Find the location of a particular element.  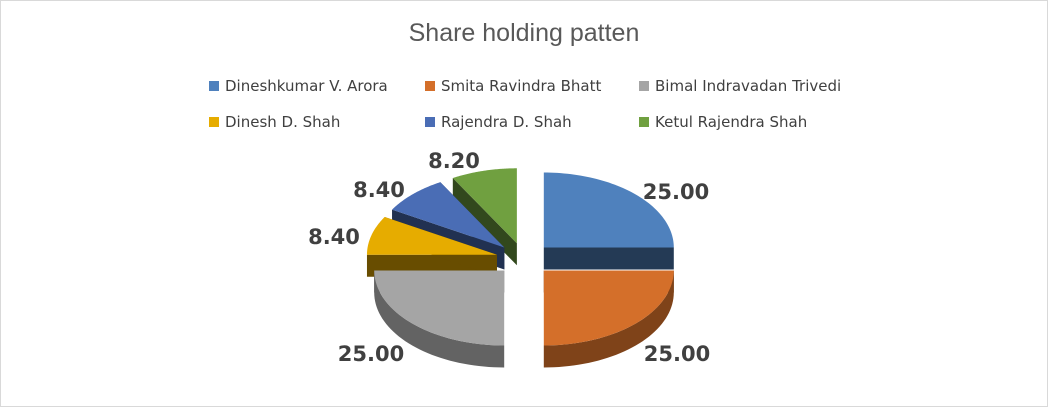

legend-label: Dinesh D. Shah is located at coordinates (283, 122).